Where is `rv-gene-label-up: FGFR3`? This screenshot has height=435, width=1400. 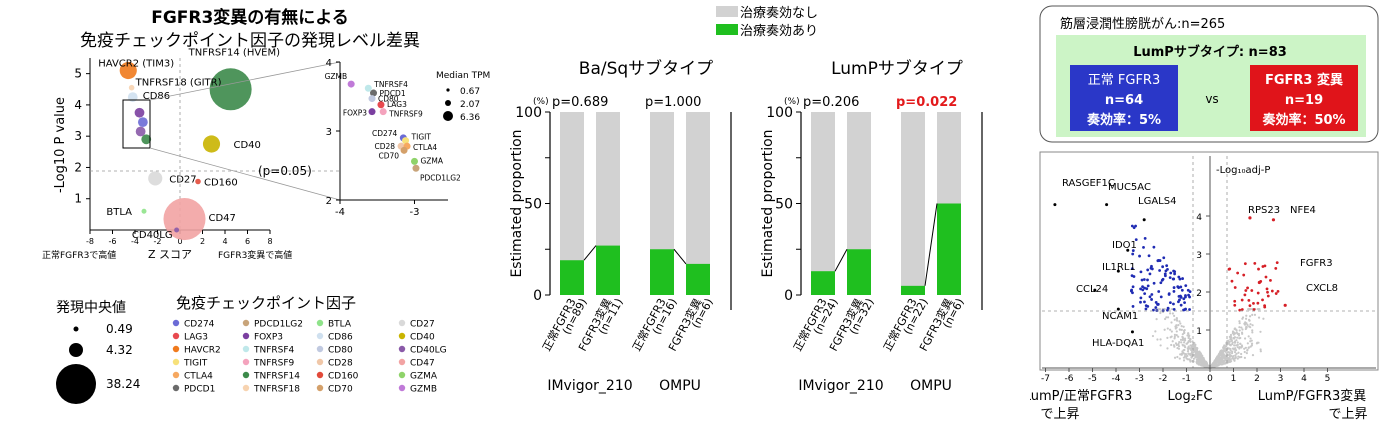 rv-gene-label-up: FGFR3 is located at coordinates (1316, 263).